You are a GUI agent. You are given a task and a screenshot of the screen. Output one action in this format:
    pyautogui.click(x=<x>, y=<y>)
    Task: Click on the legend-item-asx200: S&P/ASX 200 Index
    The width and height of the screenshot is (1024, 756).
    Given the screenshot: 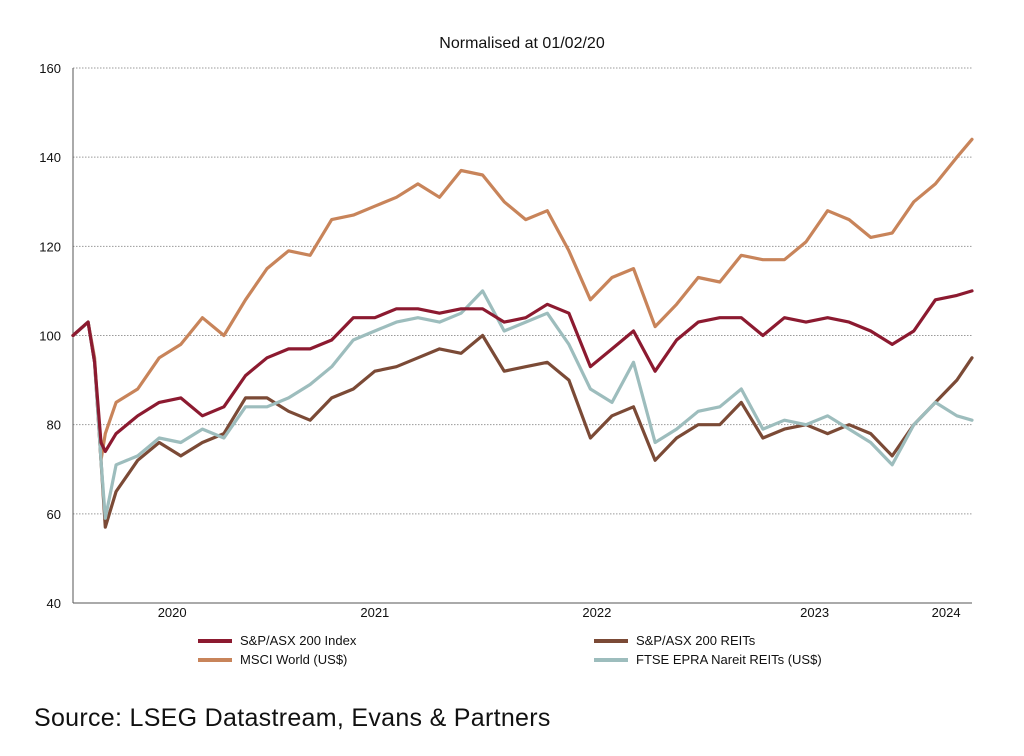 What is the action you would take?
    pyautogui.click(x=277, y=640)
    